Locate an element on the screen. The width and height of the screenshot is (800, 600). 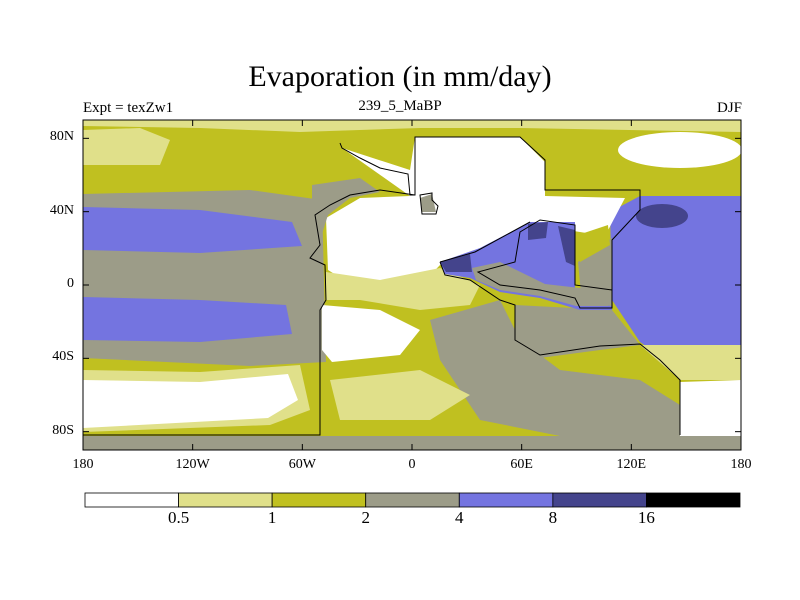
colorbar is located at coordinates (412, 500).